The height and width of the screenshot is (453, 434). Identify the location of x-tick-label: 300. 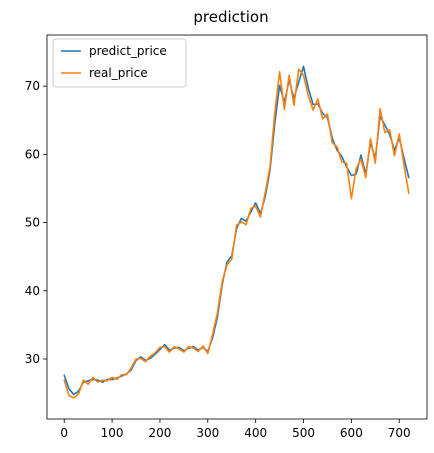
(207, 433).